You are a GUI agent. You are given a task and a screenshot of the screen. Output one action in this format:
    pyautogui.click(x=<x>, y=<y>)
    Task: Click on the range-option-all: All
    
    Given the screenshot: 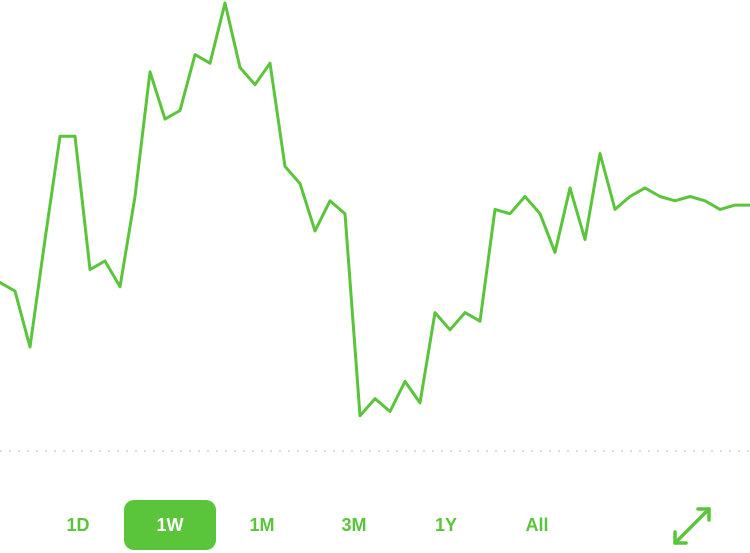 What is the action you would take?
    pyautogui.click(x=537, y=525)
    